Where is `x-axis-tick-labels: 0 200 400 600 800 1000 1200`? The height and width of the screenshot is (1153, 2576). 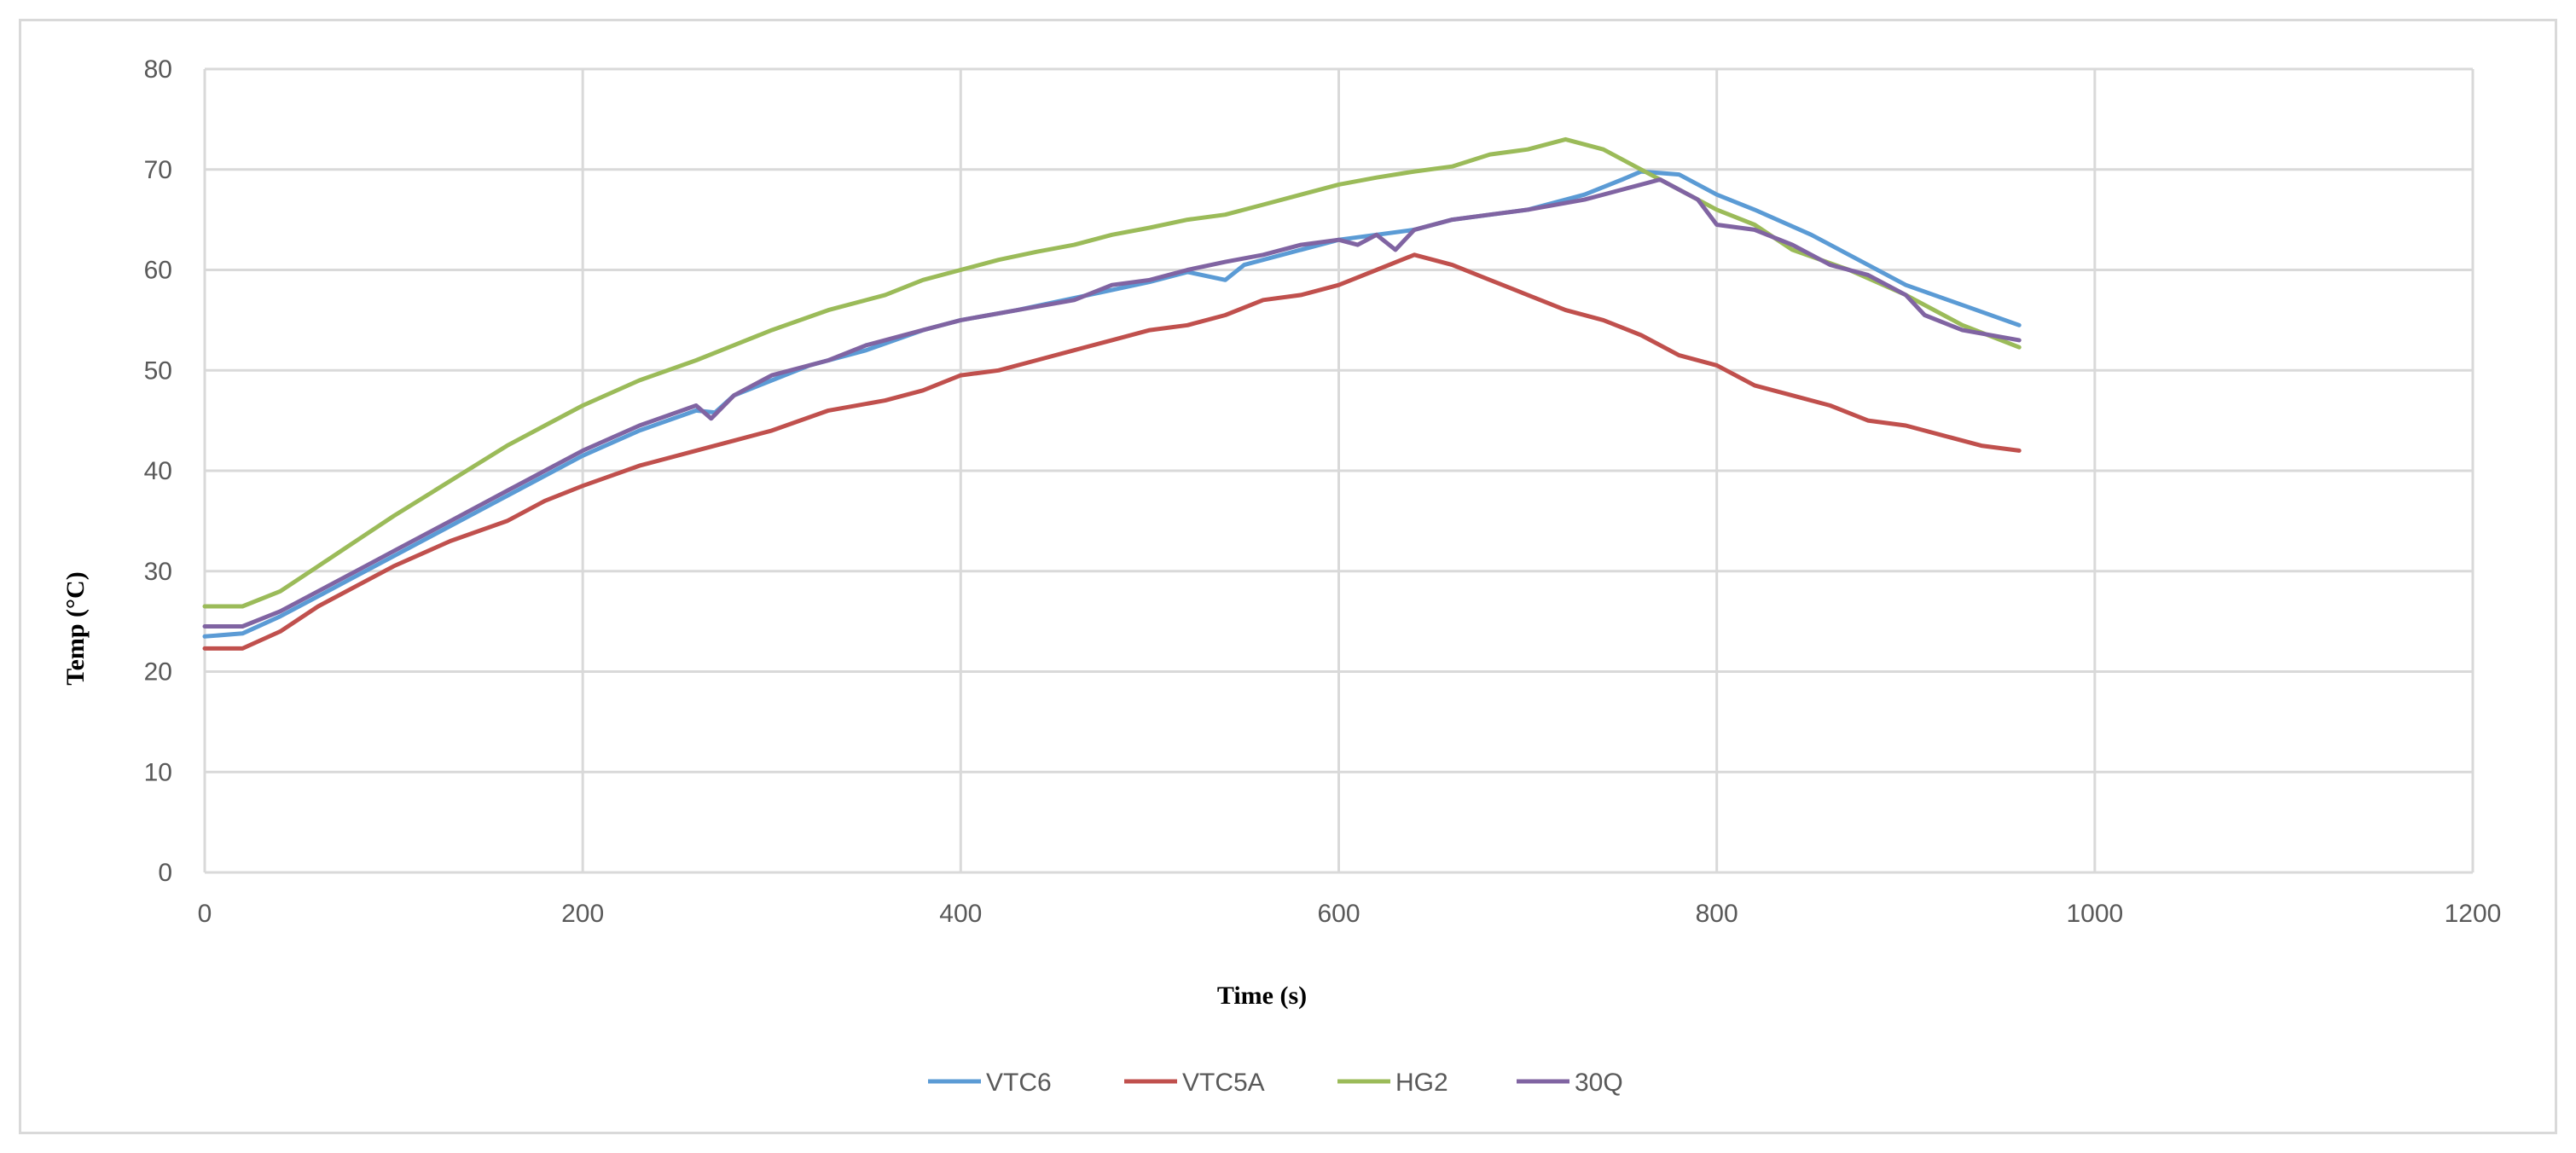 x-axis-tick-labels: 0 200 400 600 800 1000 1200 is located at coordinates (1350, 914).